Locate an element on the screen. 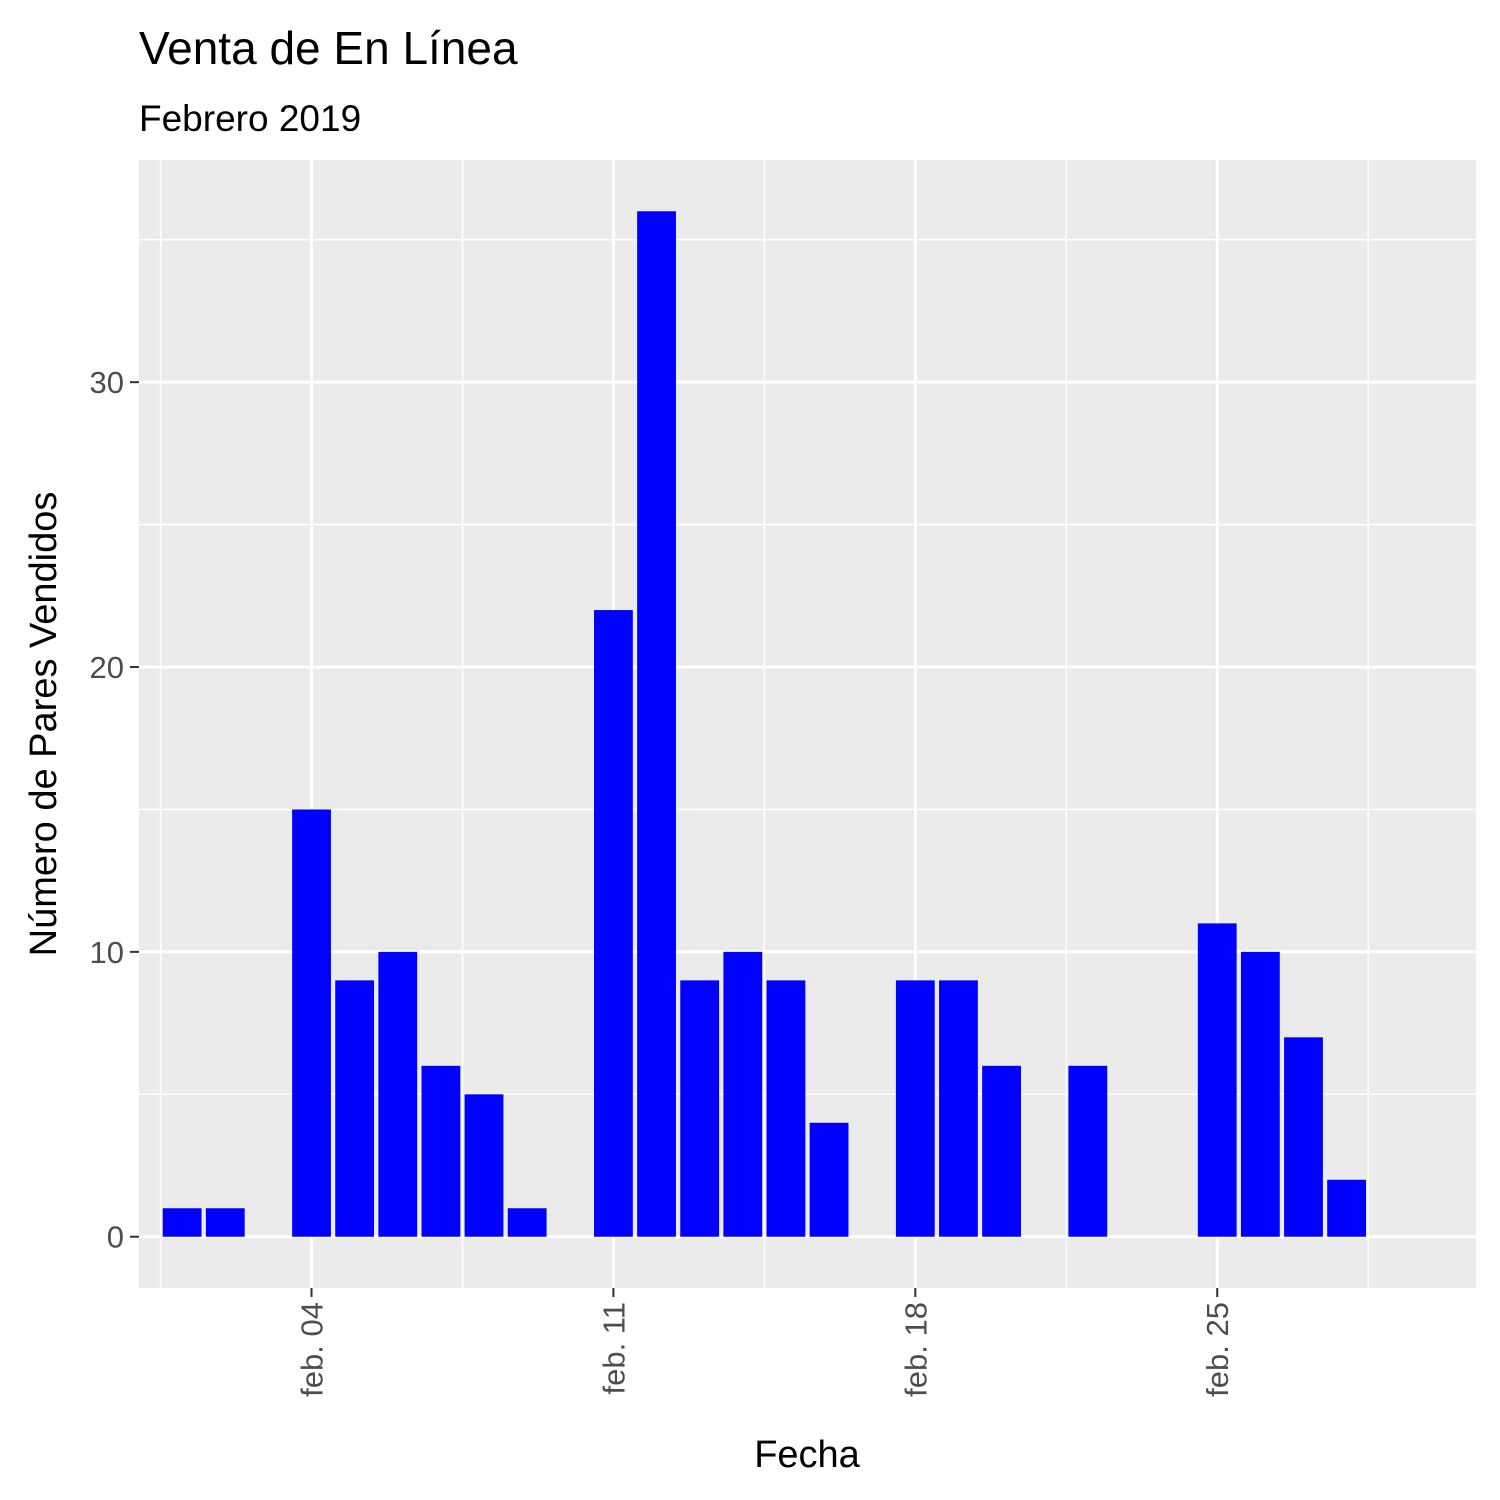 This screenshot has width=1500, height=1500. chart-subtitle: Febrero 2019 is located at coordinates (250, 118).